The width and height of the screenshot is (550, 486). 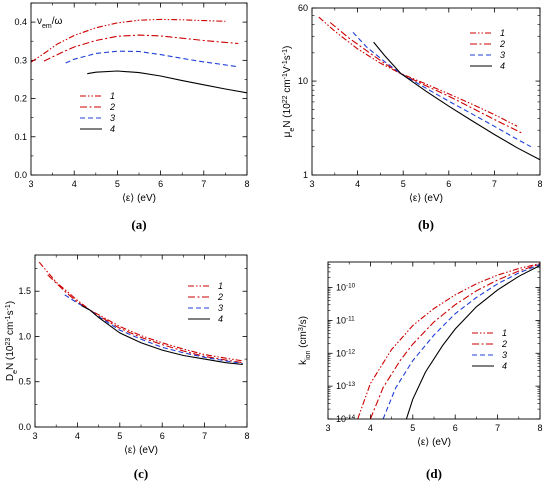 I want to click on y-tick-label: 0.5, so click(x=24, y=382).